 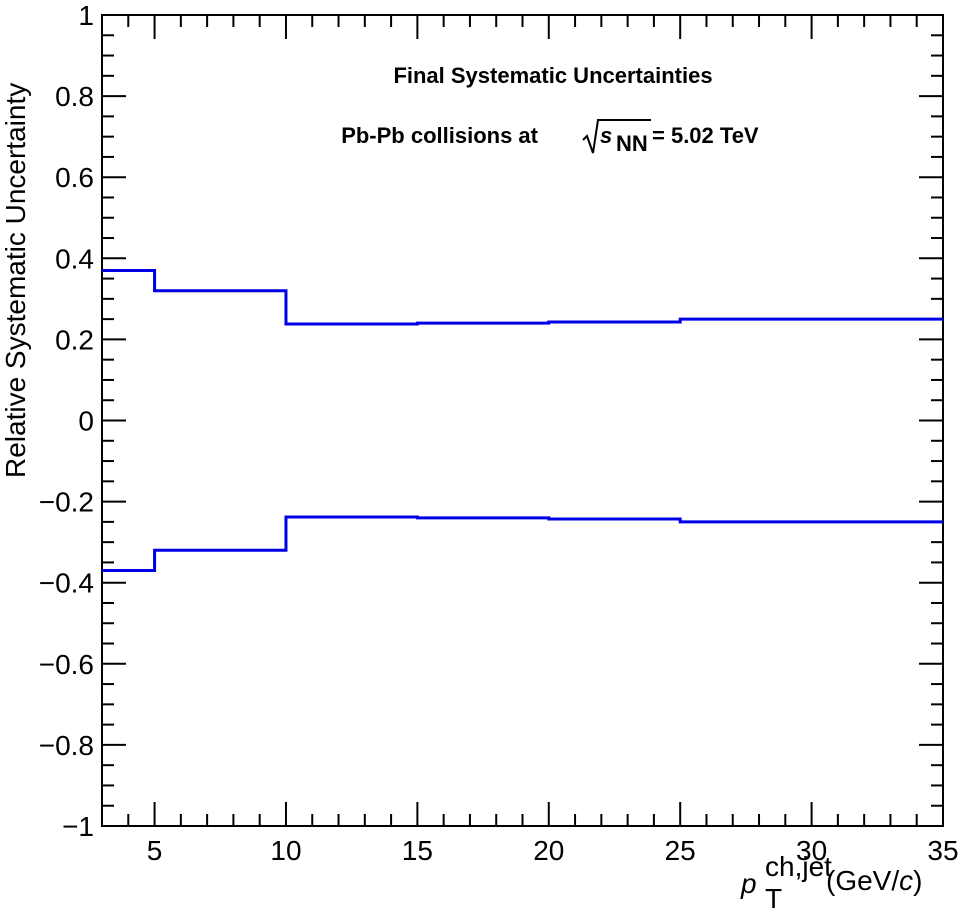 I want to click on subtitle-sqrt-var: s, so click(x=606, y=135).